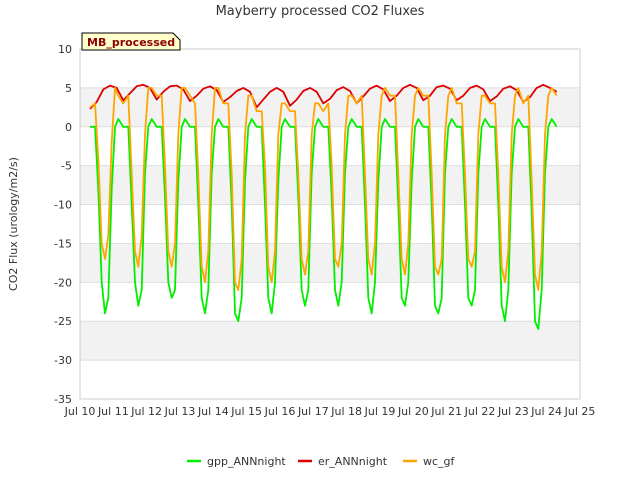  I want to click on x-tick-label: Jul 12, so click(146, 411).